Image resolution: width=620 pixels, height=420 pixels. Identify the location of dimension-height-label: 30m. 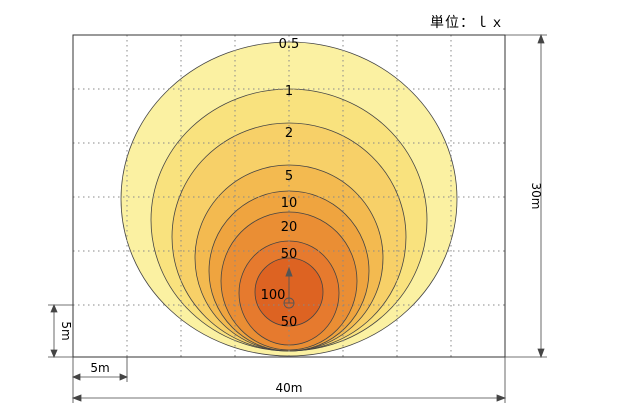
(536, 196).